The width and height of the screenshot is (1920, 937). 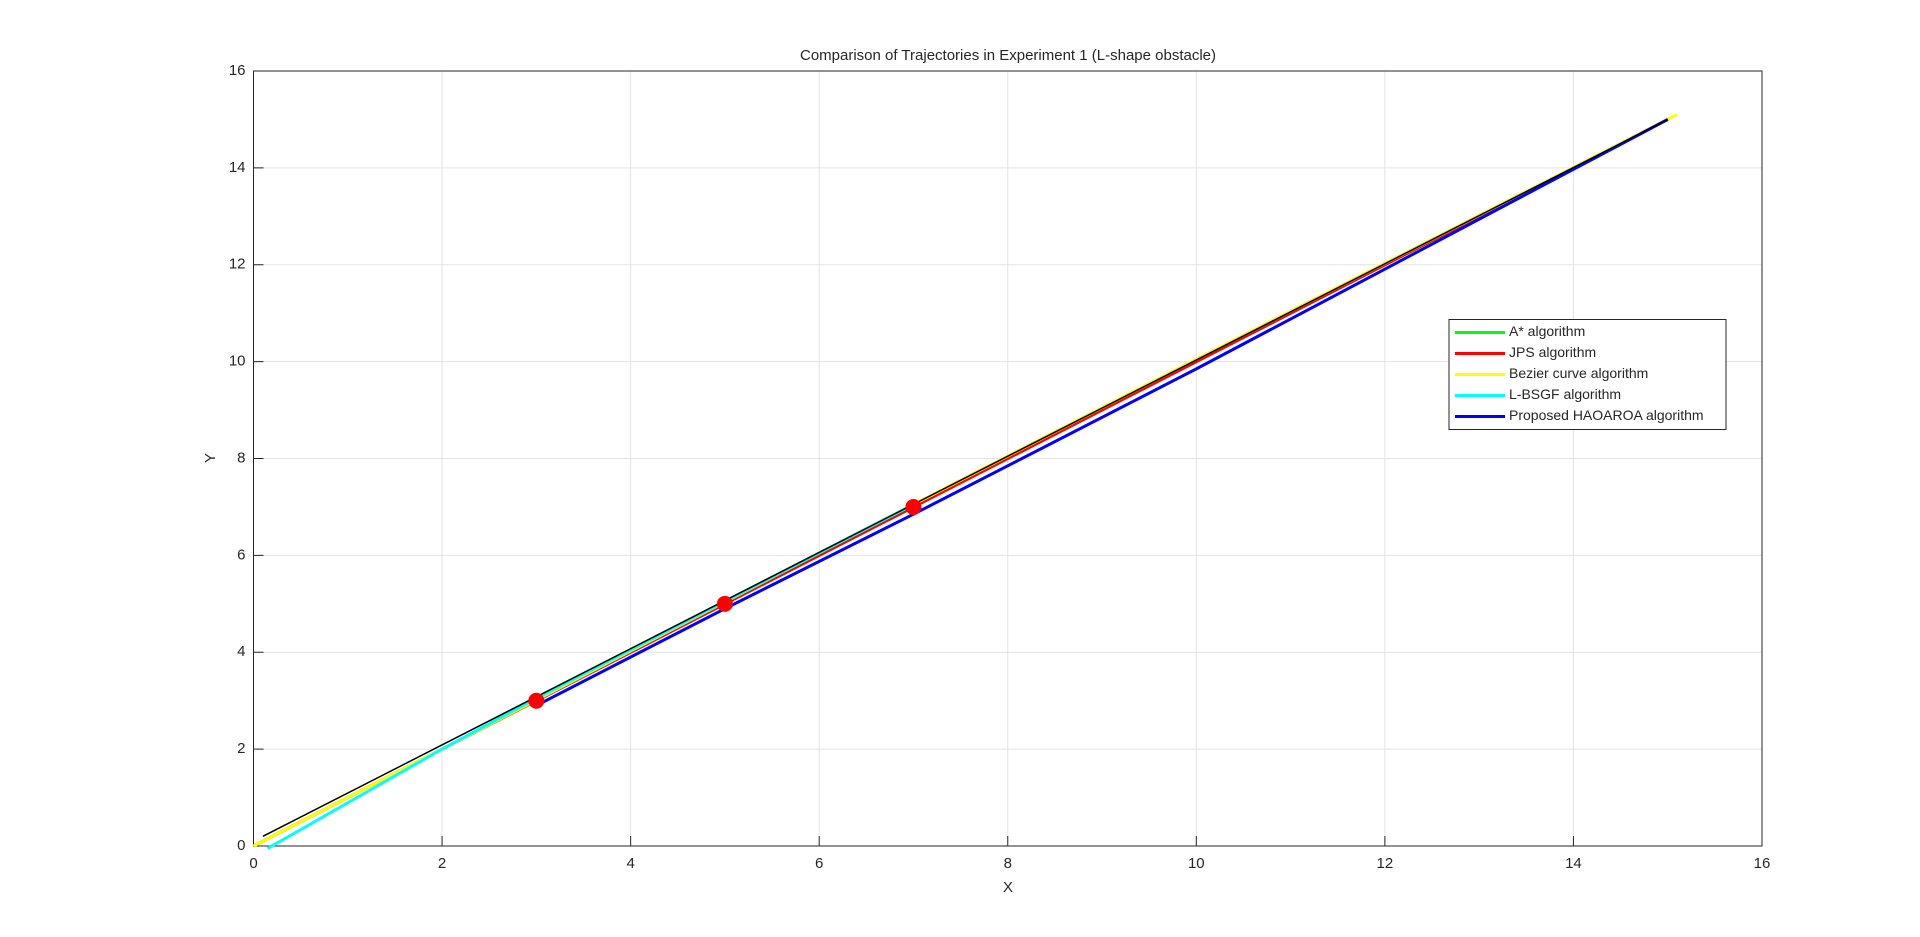 I want to click on x-tick-label: 0, so click(x=253, y=863).